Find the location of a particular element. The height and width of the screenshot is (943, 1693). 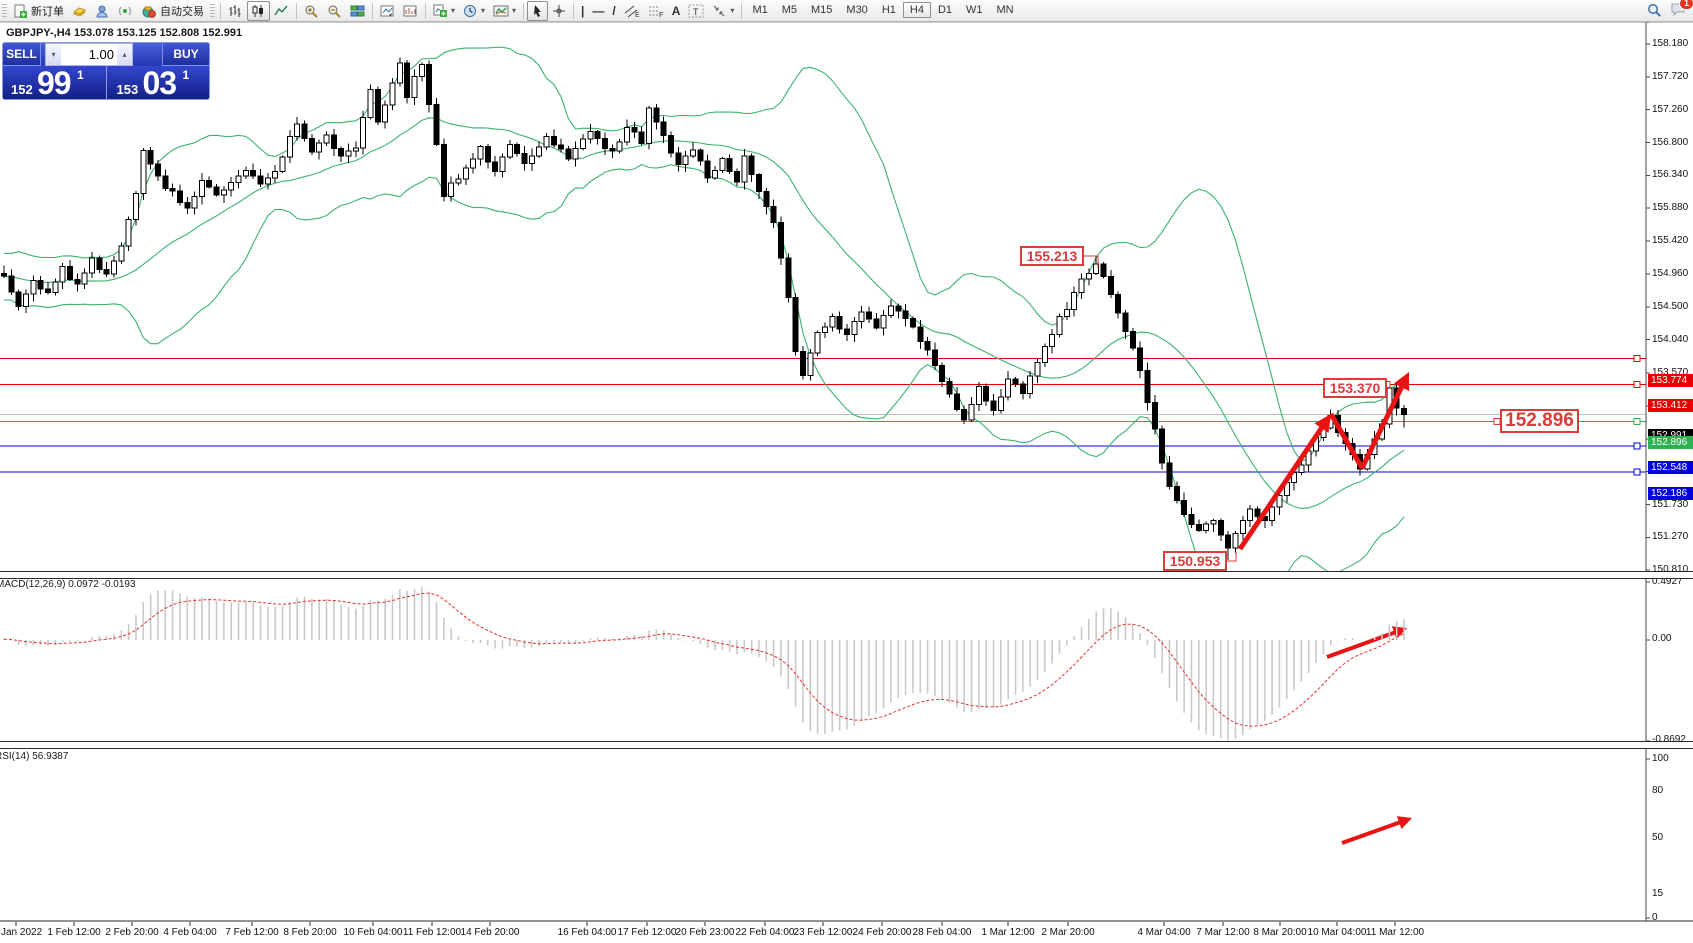

zoom-out-icon is located at coordinates (334, 11).